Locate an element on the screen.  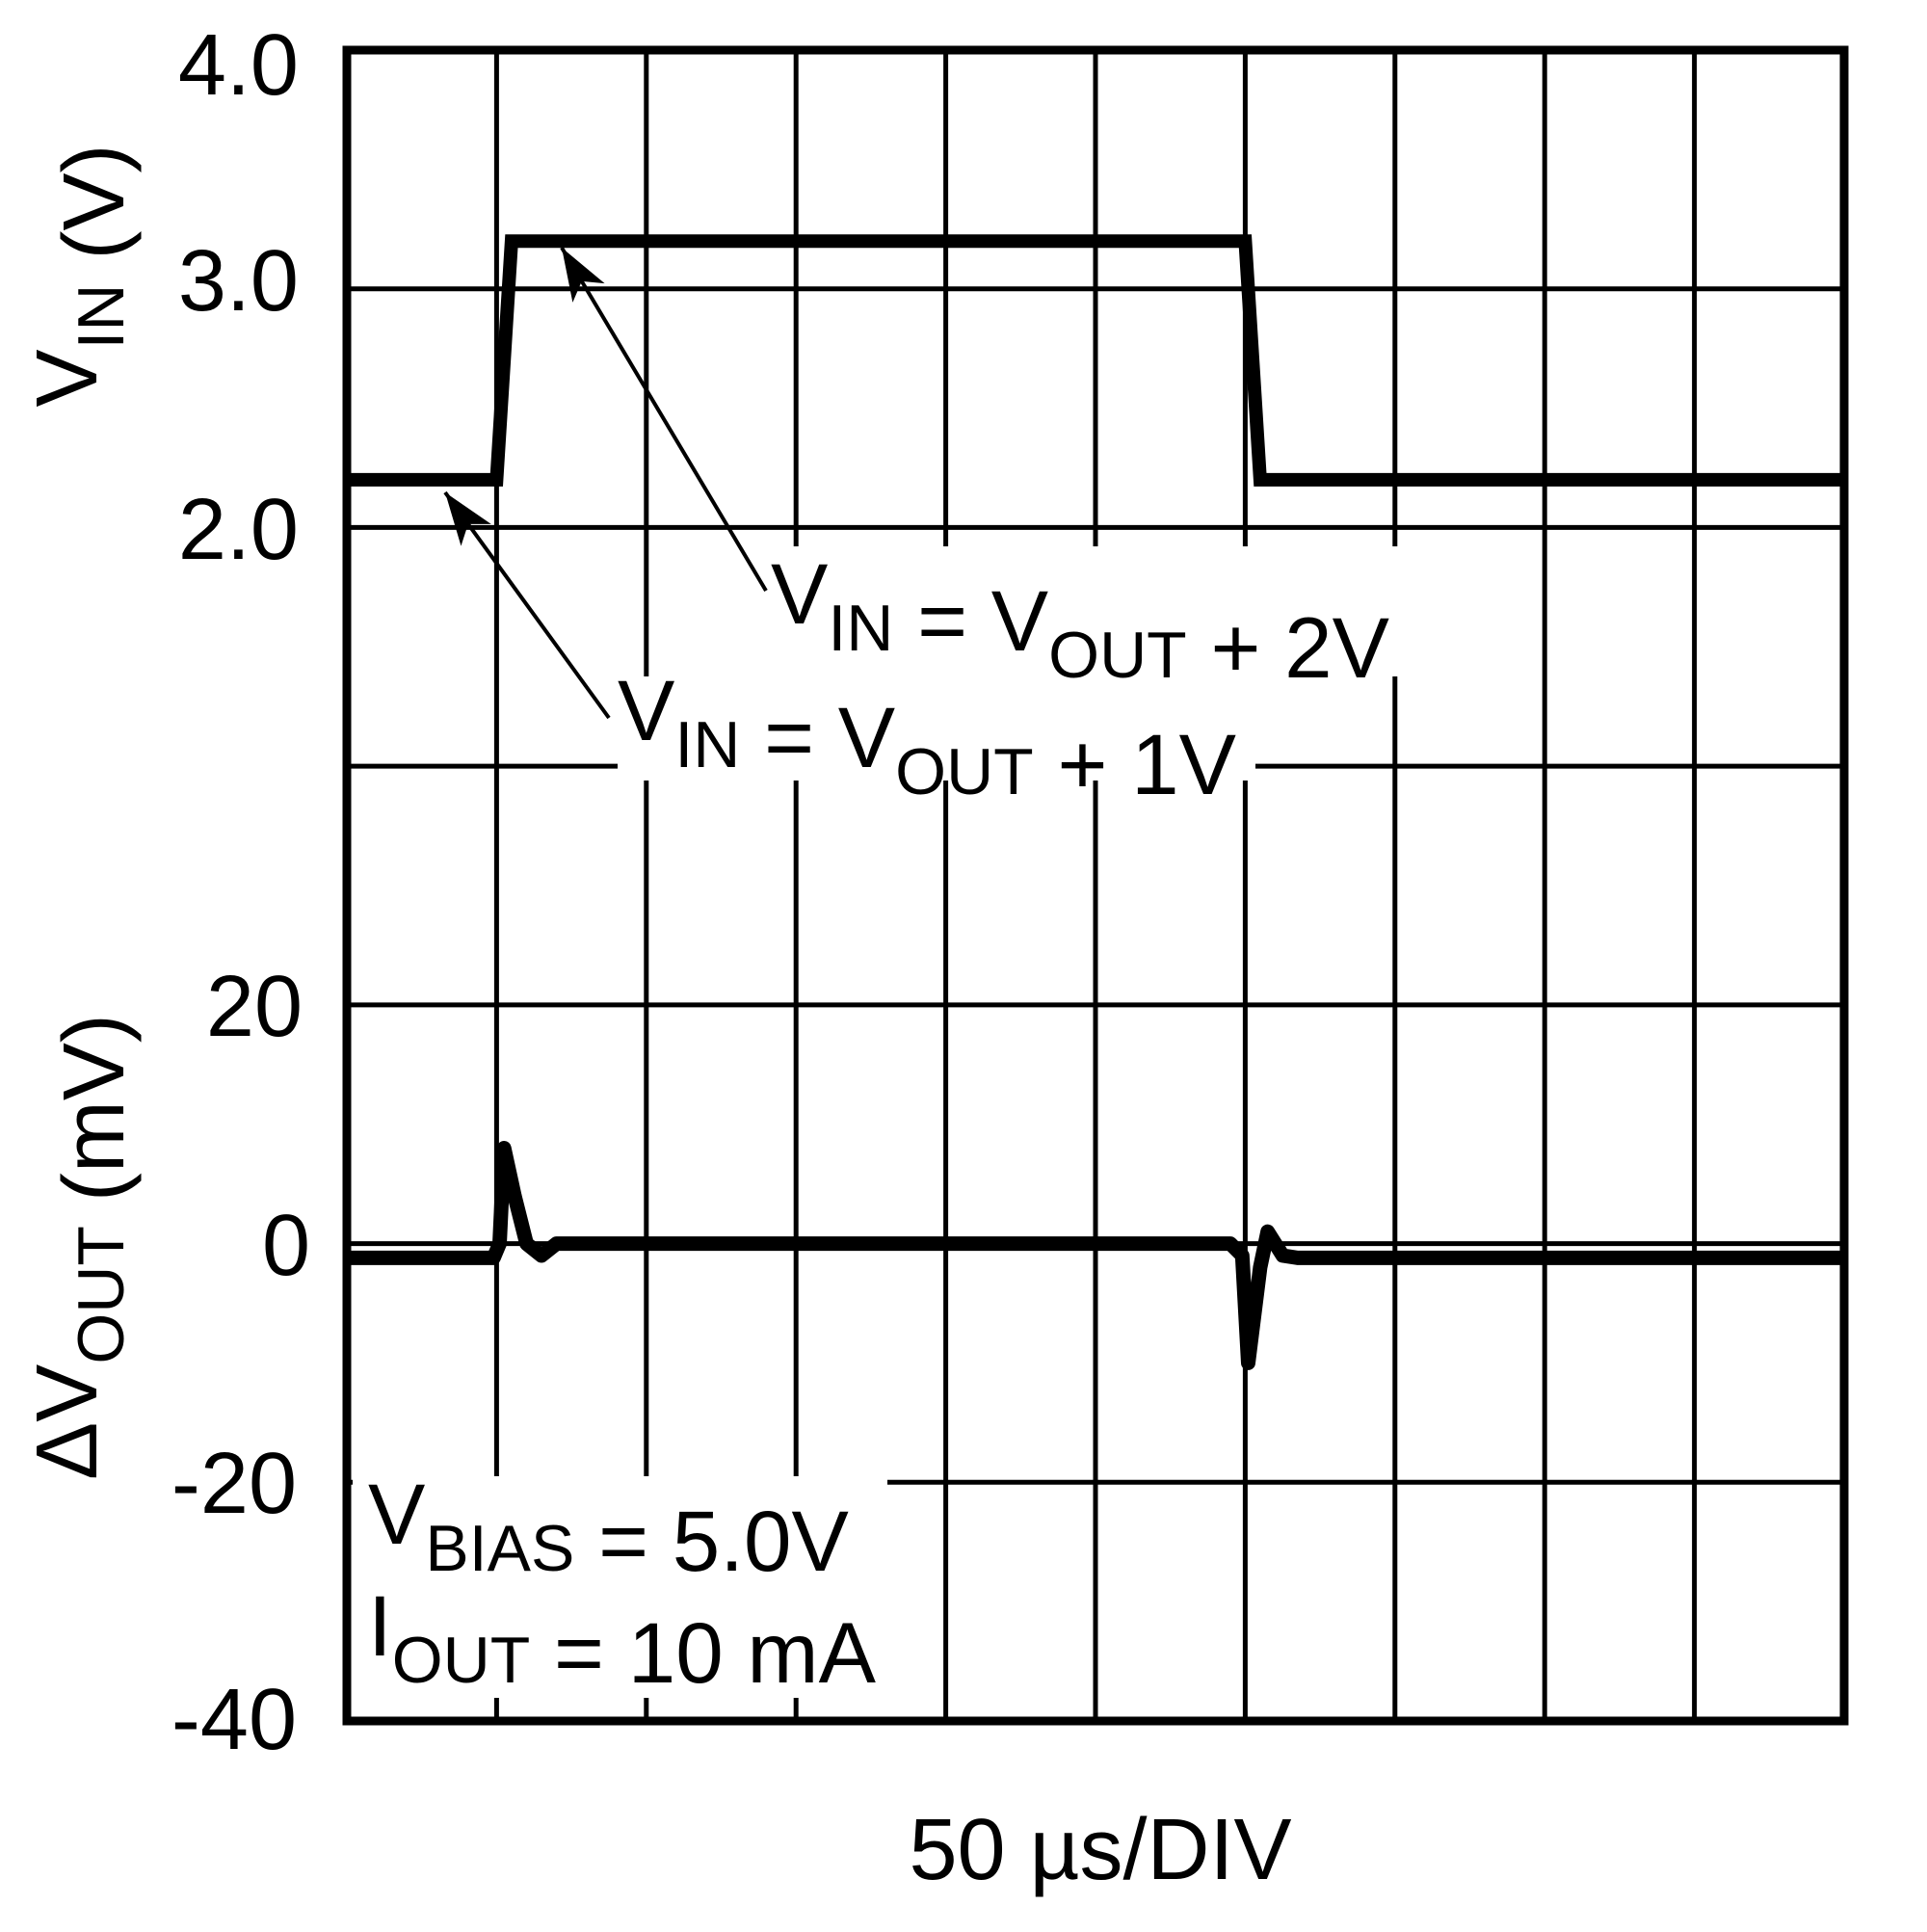
annotation-vin-plus-2v: VIN = VOUT + 2V is located at coordinates (1080, 620).